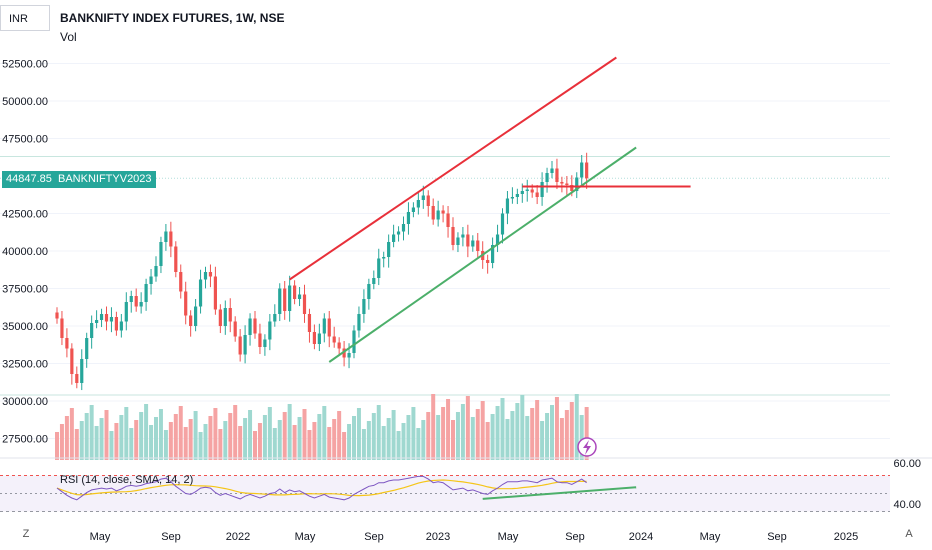  I want to click on rsi-ma-line, so click(321, 488).